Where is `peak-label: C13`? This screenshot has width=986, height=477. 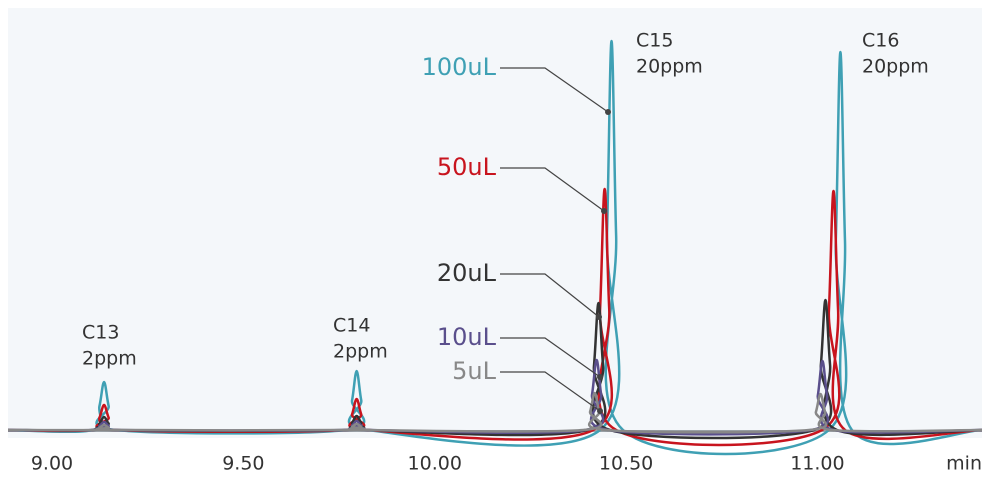
peak-label: C13 is located at coordinates (100, 333).